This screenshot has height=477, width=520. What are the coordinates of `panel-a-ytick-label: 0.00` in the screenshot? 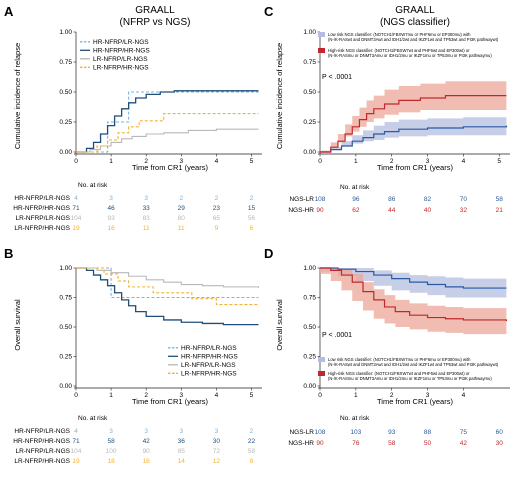 It's located at (65, 152).